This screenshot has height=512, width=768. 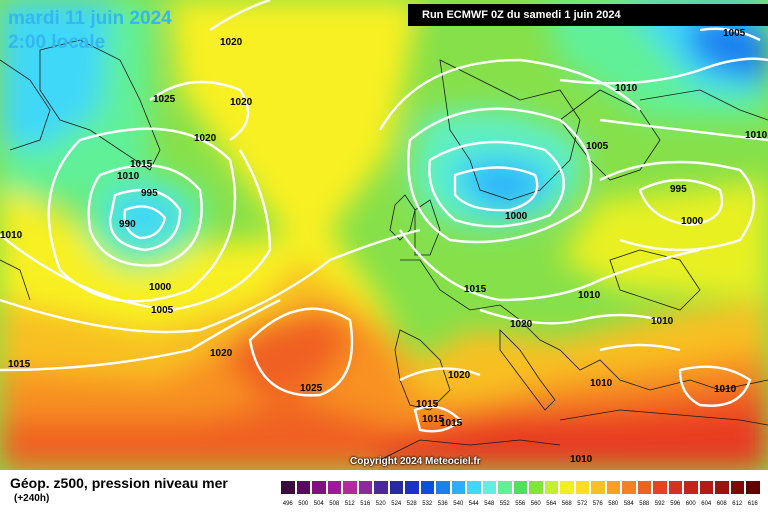 I want to click on legend-value: 508, so click(x=334, y=504).